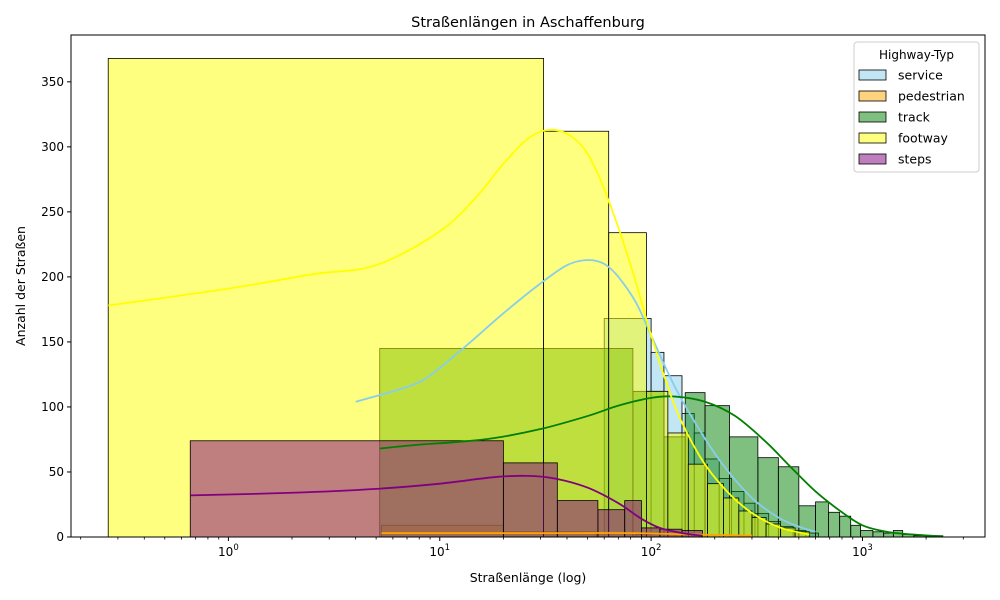  What do you see at coordinates (920, 75) in the screenshot?
I see `legend-label-service: service` at bounding box center [920, 75].